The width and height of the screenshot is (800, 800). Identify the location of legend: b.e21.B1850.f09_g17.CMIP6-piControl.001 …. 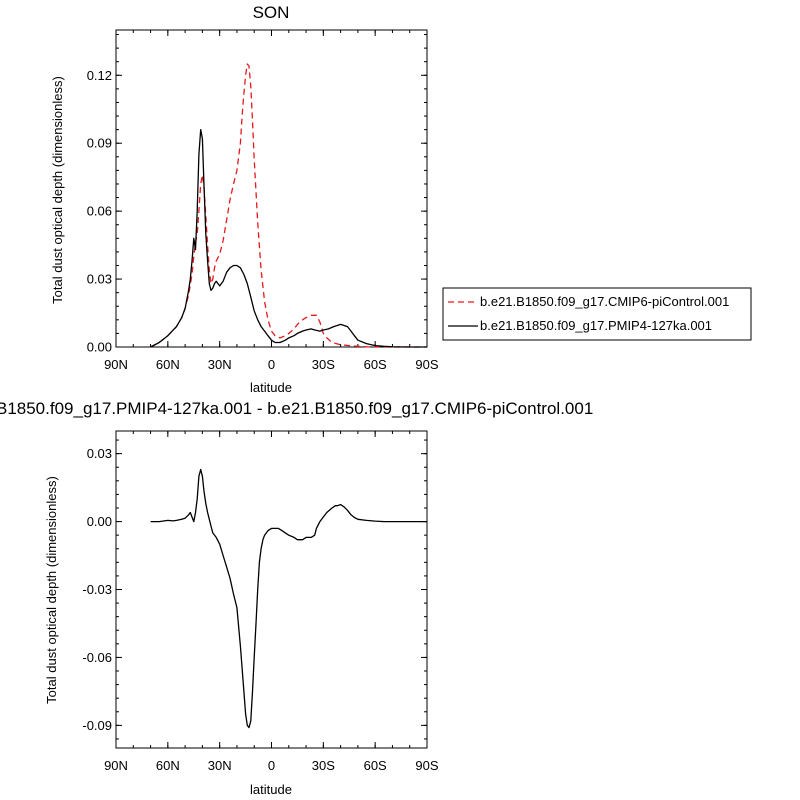
(597, 314).